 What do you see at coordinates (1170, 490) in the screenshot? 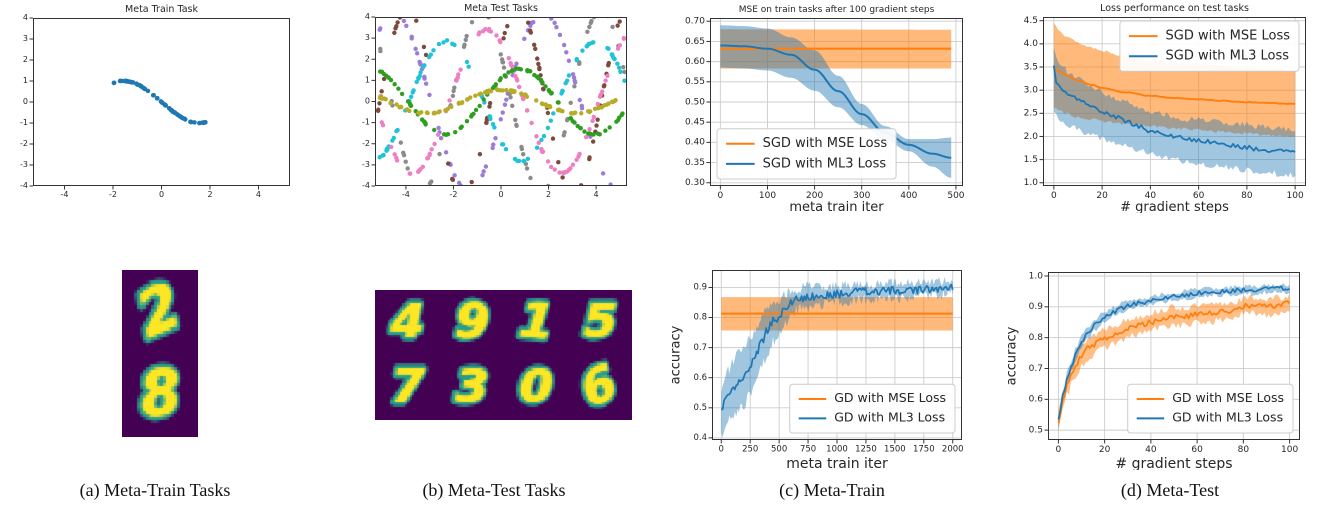
I see `figure-caption-d: (d) Meta-Test` at bounding box center [1170, 490].